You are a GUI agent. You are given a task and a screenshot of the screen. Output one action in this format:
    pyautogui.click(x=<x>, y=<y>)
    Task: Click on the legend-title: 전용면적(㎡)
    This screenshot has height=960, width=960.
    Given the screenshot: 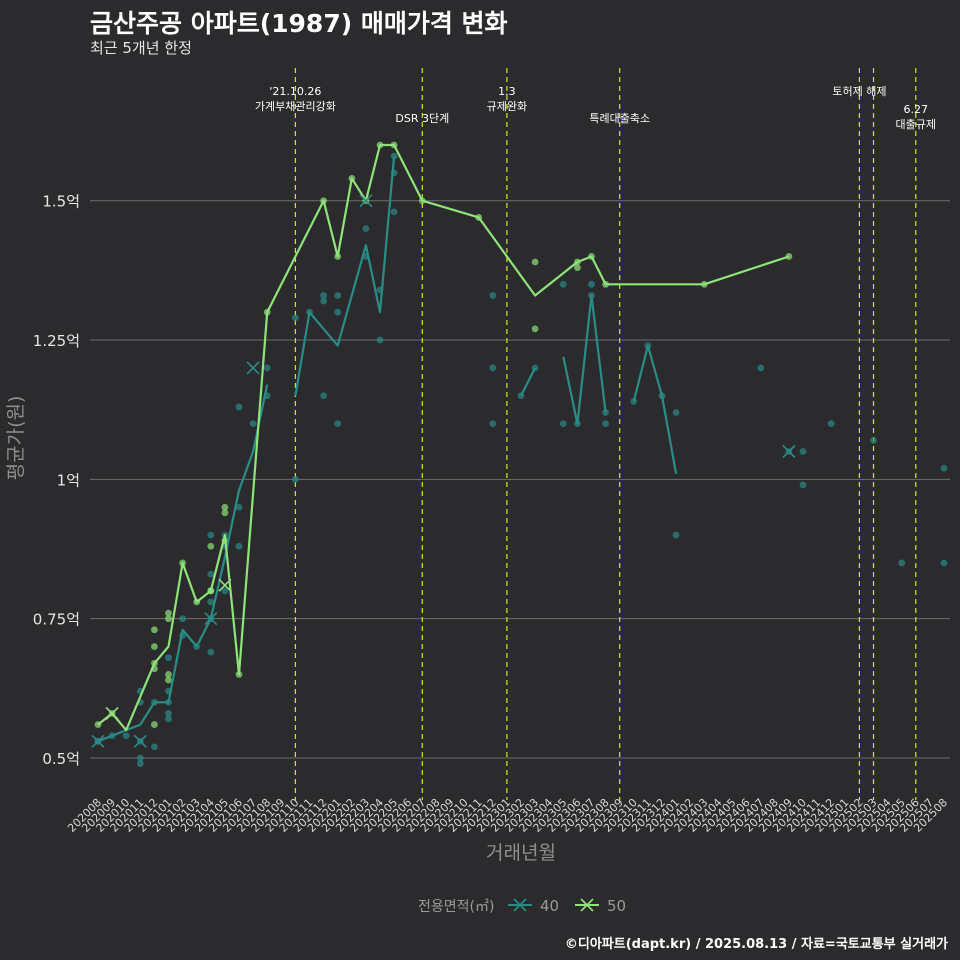 What is the action you would take?
    pyautogui.click(x=456, y=907)
    